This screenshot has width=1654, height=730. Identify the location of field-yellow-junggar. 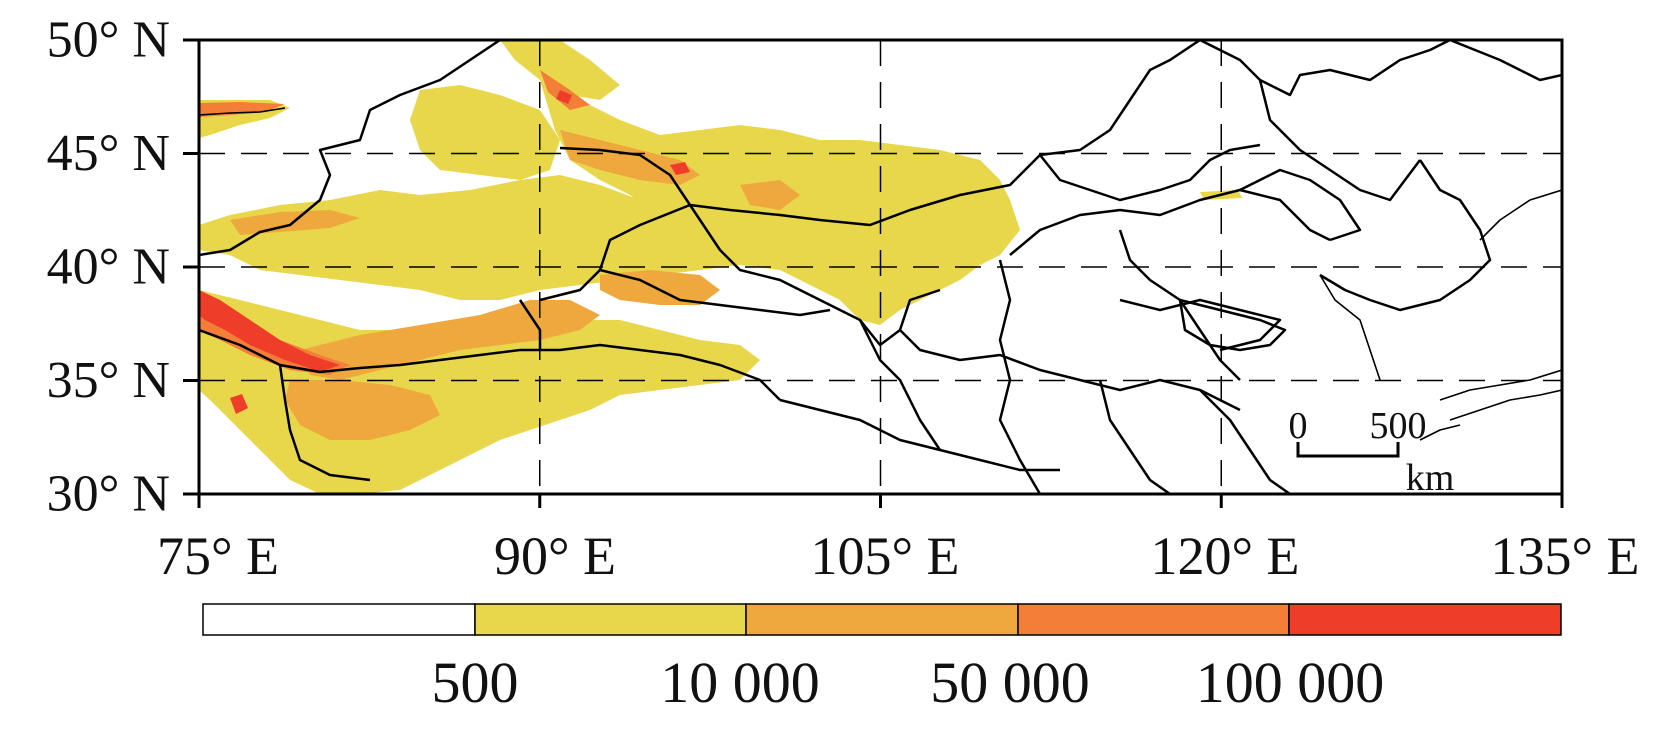
(485, 132).